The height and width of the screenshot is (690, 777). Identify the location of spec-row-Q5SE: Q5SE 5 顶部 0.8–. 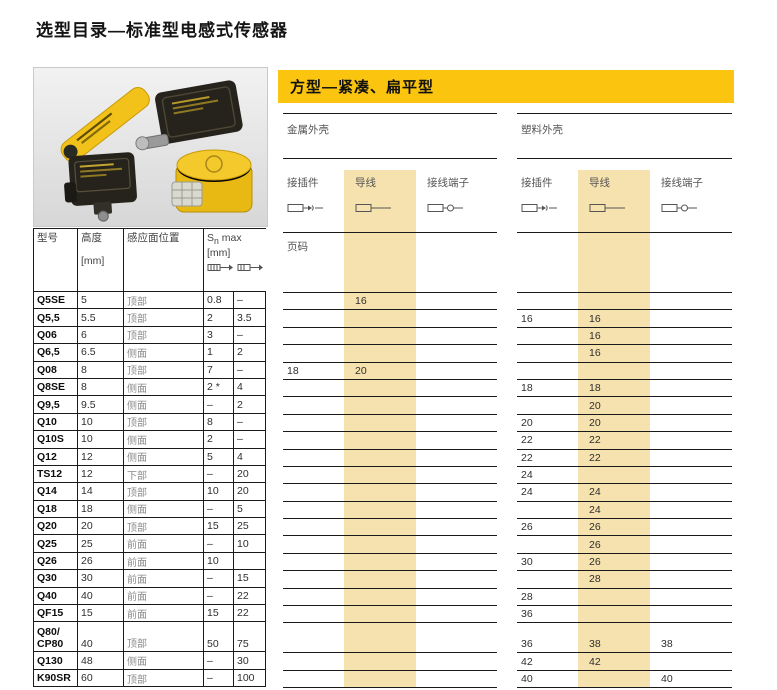
(150, 301).